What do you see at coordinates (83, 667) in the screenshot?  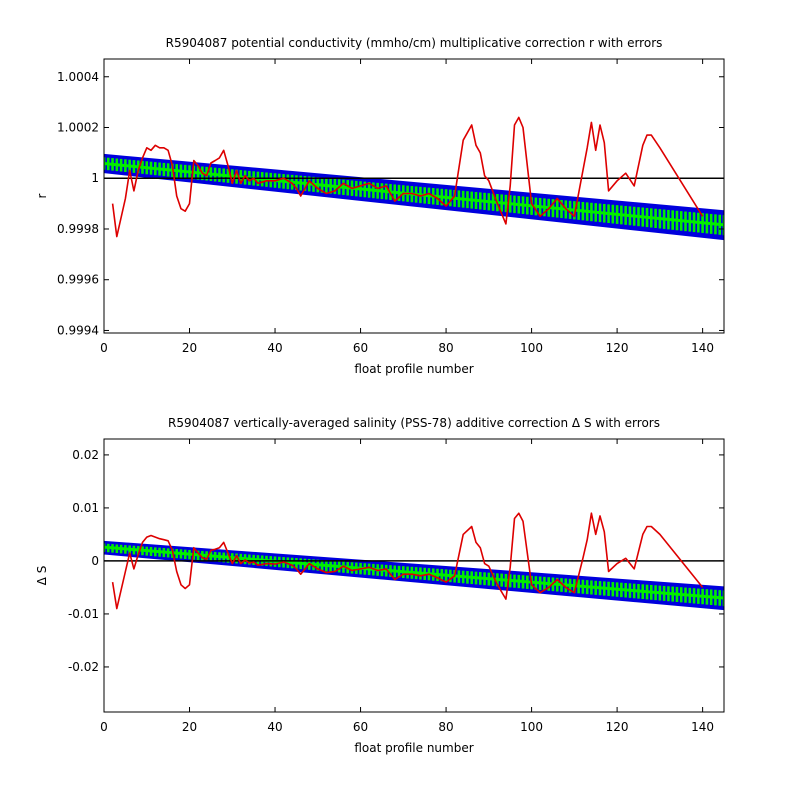 I see `y-tick-label: -0.02` at bounding box center [83, 667].